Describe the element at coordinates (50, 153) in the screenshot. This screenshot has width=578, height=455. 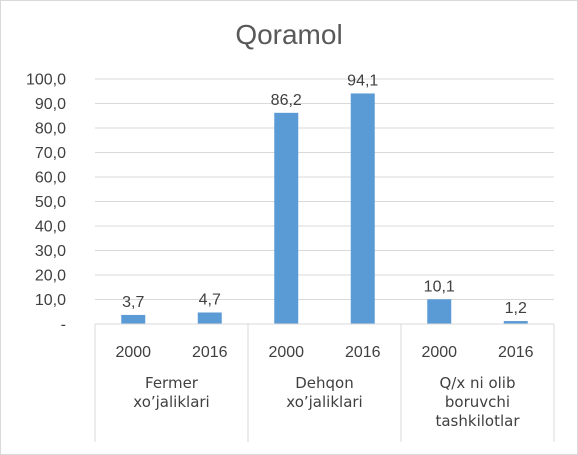
I see `y-tick-label: 70,0` at that location.